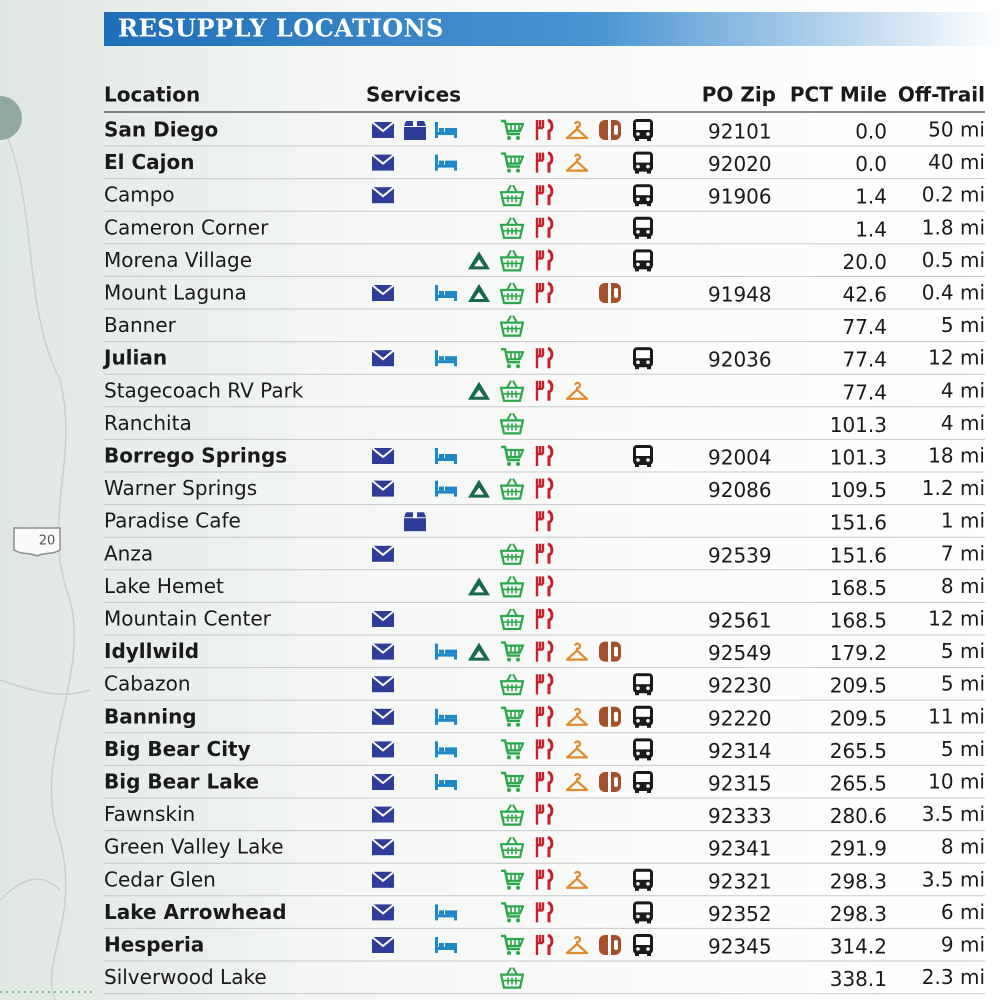 This screenshot has height=1000, width=1000. Describe the element at coordinates (858, 914) in the screenshot. I see `pct-mile: 298.3` at that location.